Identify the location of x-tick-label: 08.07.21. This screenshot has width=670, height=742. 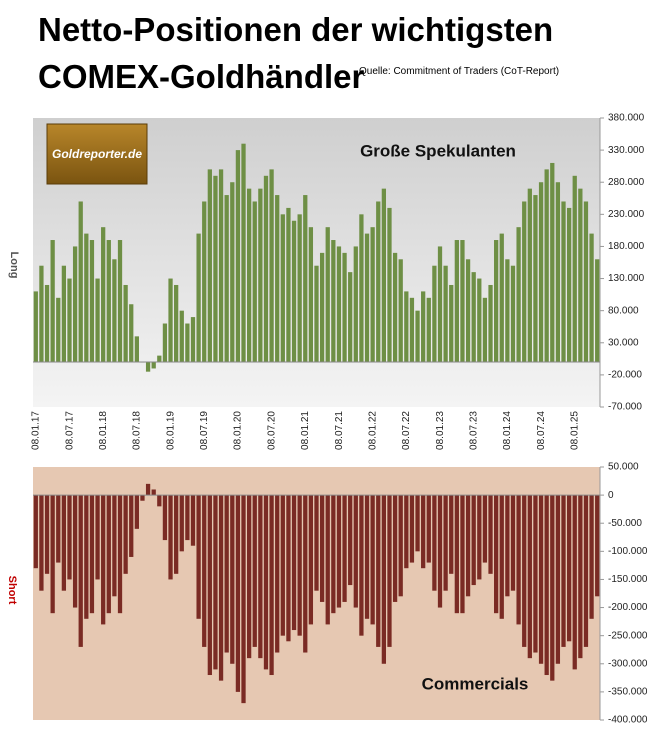
(339, 430).